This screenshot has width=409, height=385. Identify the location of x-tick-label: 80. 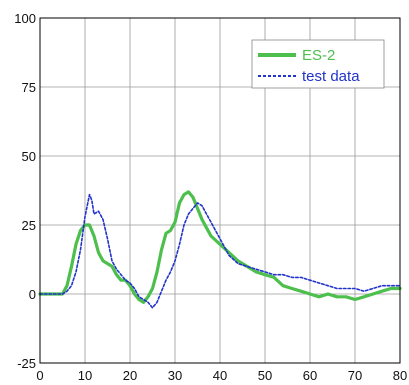
(400, 375).